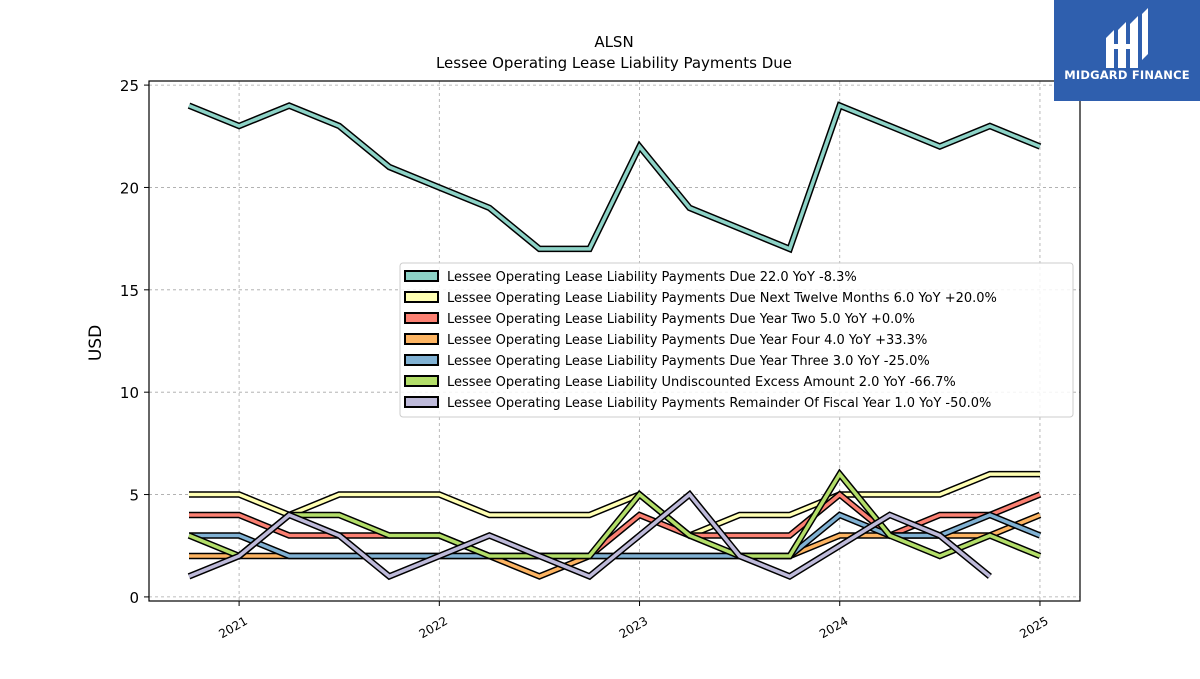 The width and height of the screenshot is (1200, 679). What do you see at coordinates (96, 343) in the screenshot?
I see `y-axis-label: USD` at bounding box center [96, 343].